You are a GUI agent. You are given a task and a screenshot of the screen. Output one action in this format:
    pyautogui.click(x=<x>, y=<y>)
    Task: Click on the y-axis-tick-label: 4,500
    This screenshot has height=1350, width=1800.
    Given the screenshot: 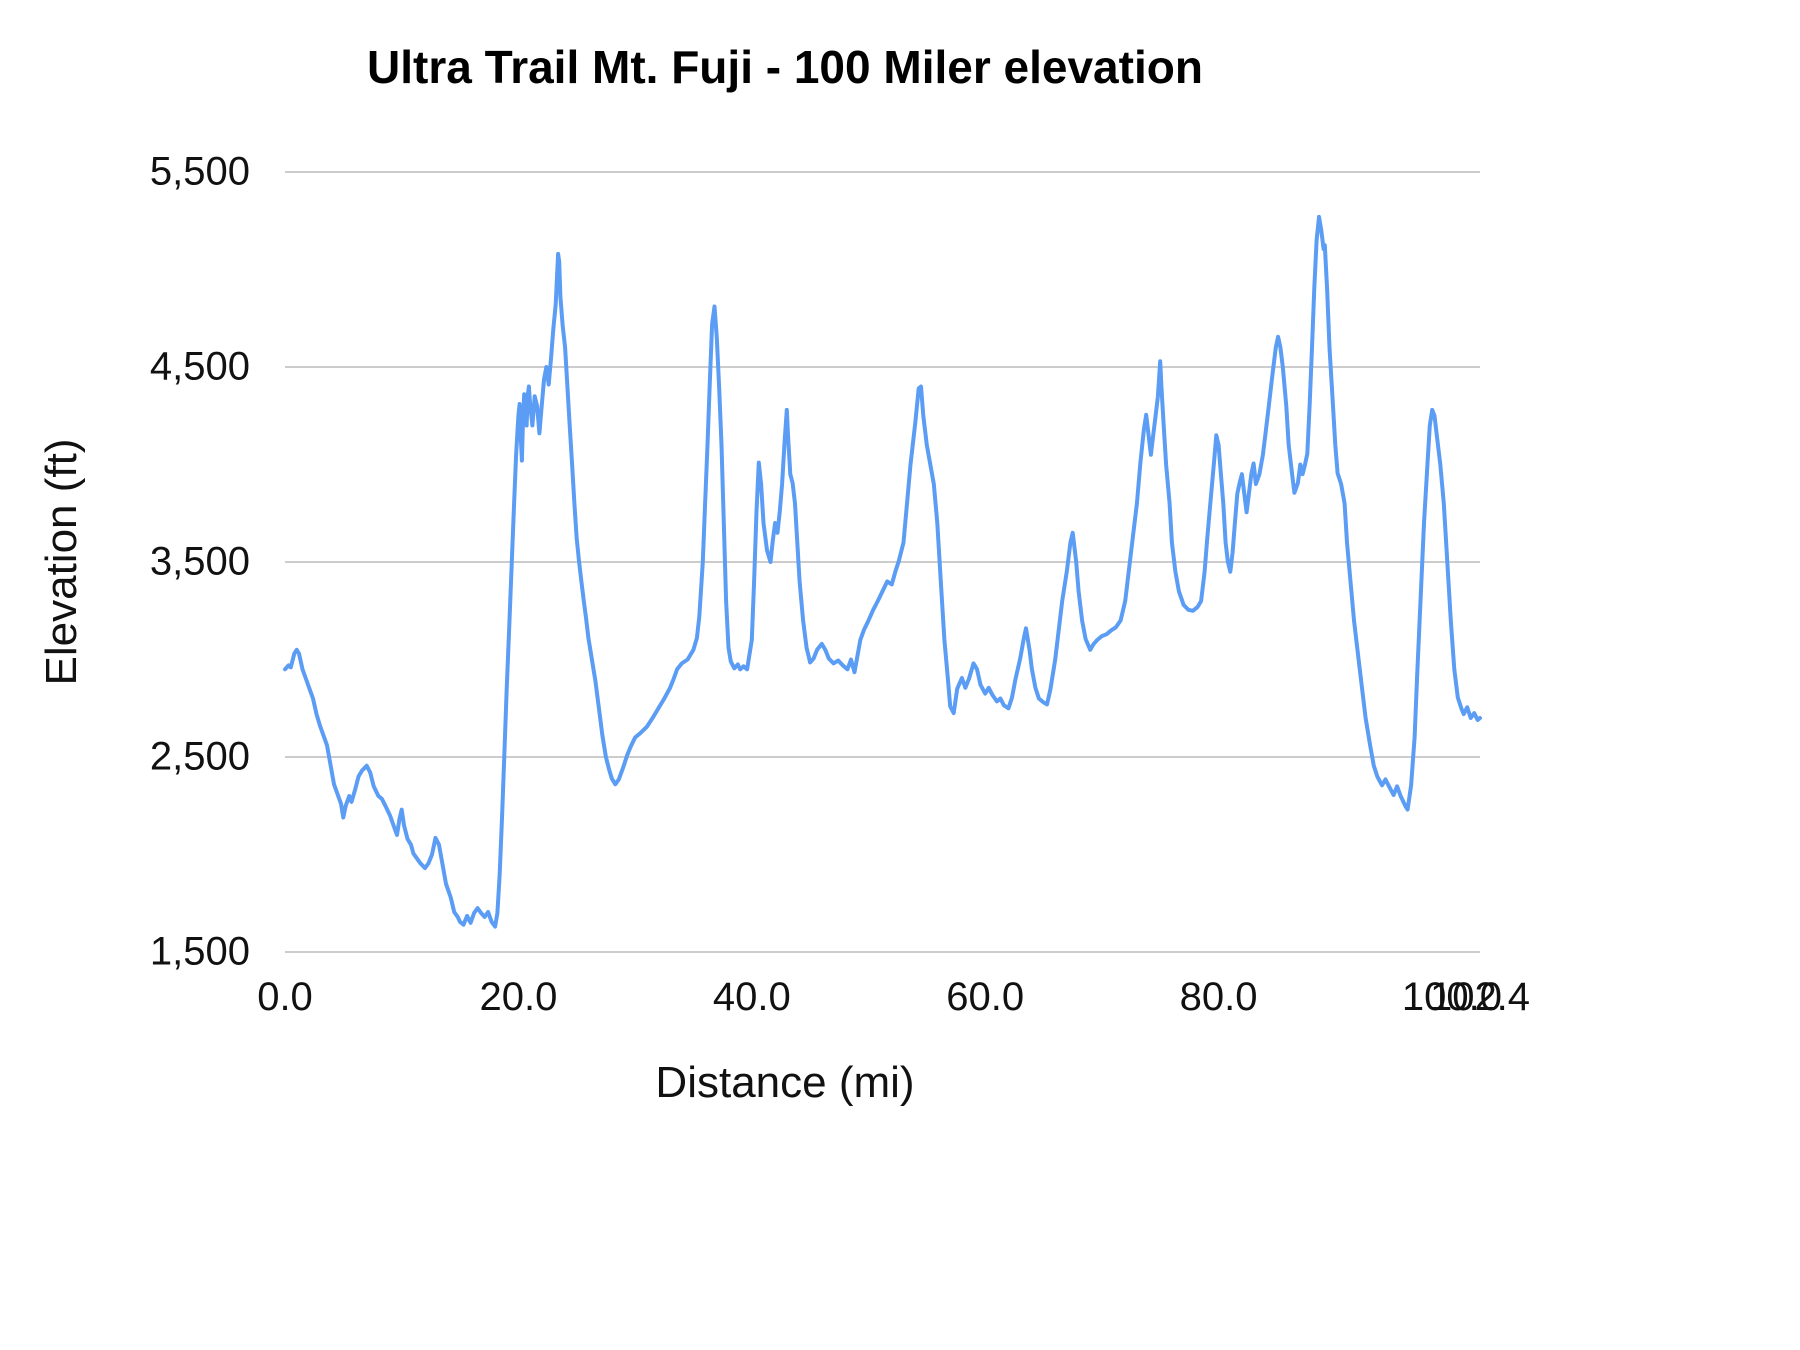 What is the action you would take?
    pyautogui.click(x=199, y=366)
    